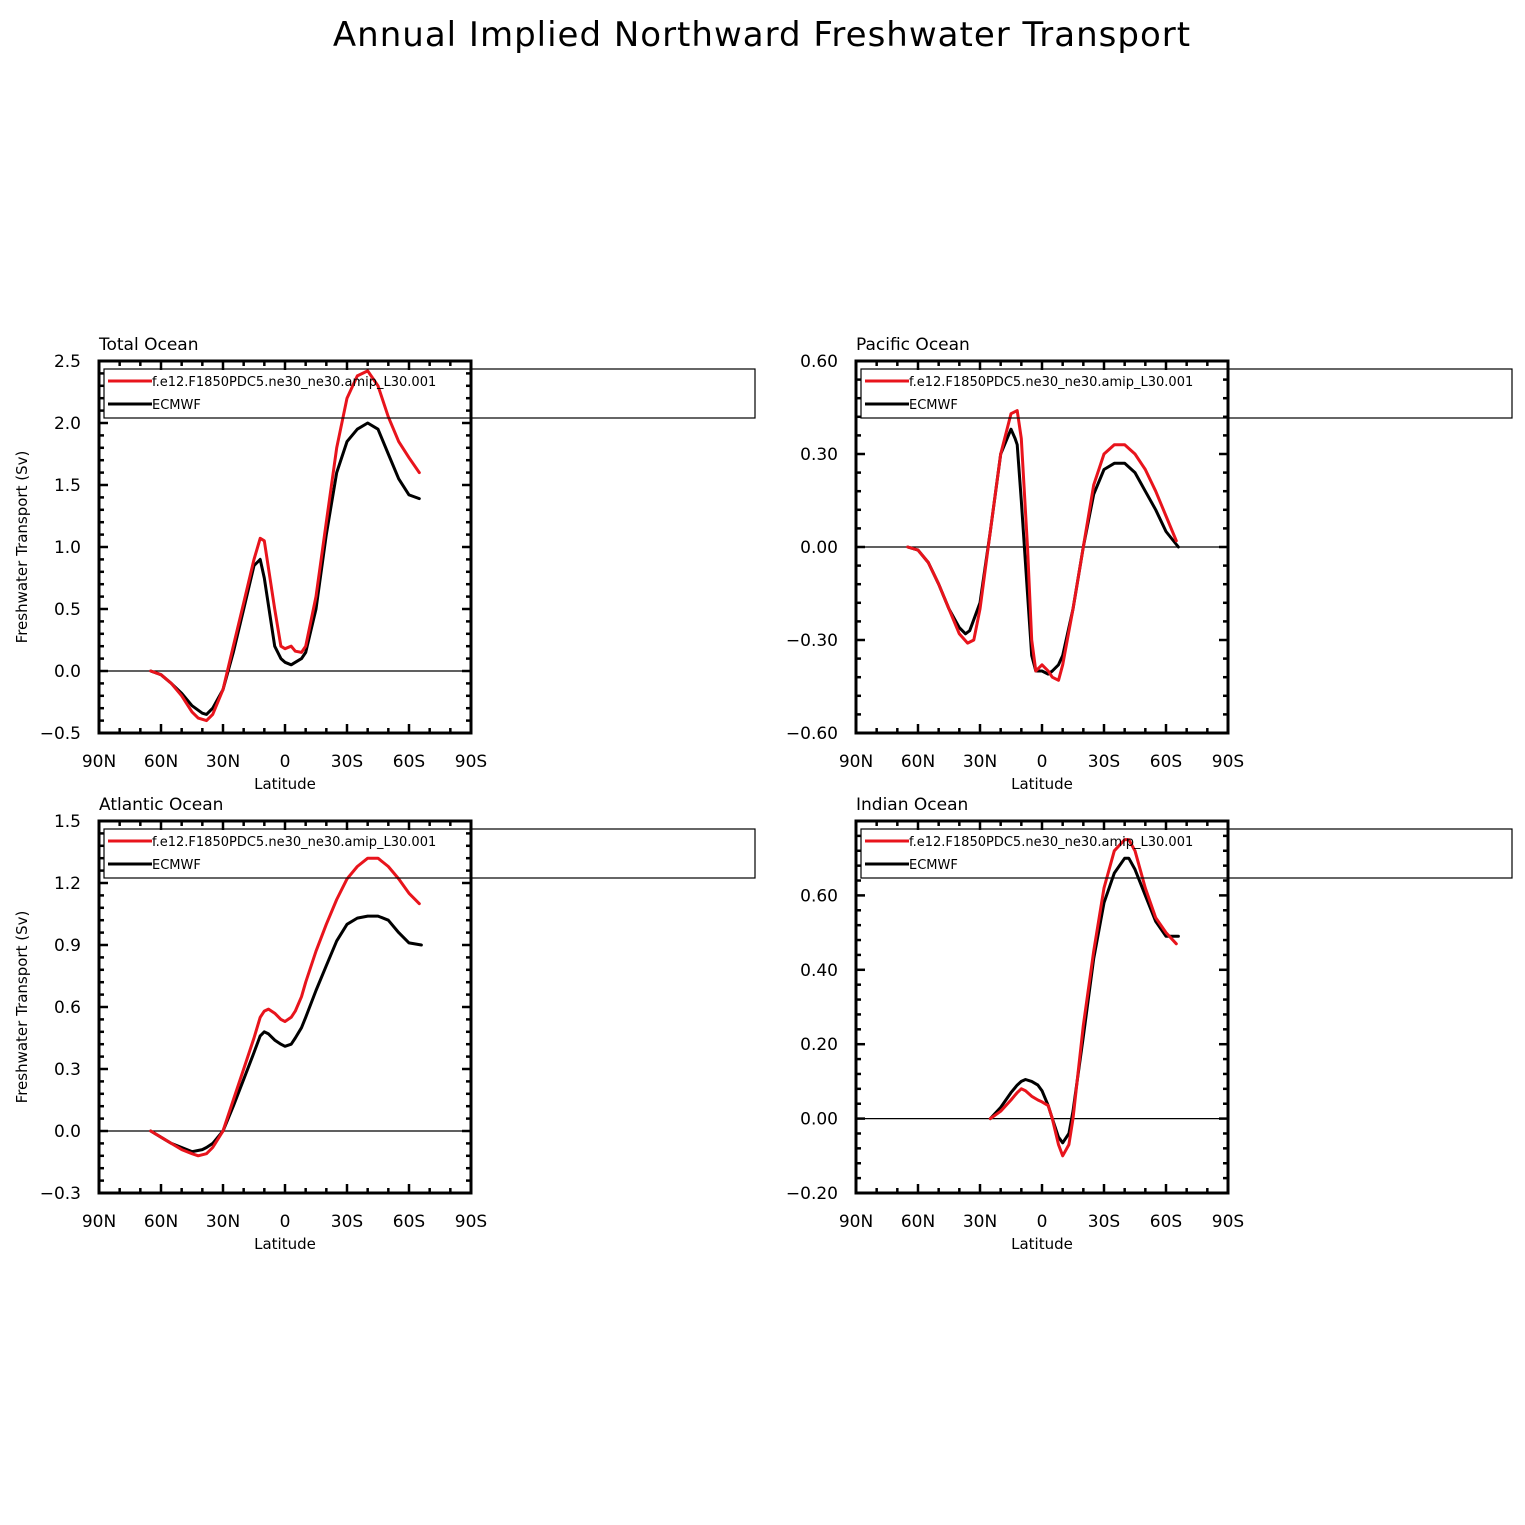 Image resolution: width=1525 pixels, height=1525 pixels. I want to click on y-tick-label: 0.30, so click(819, 455).